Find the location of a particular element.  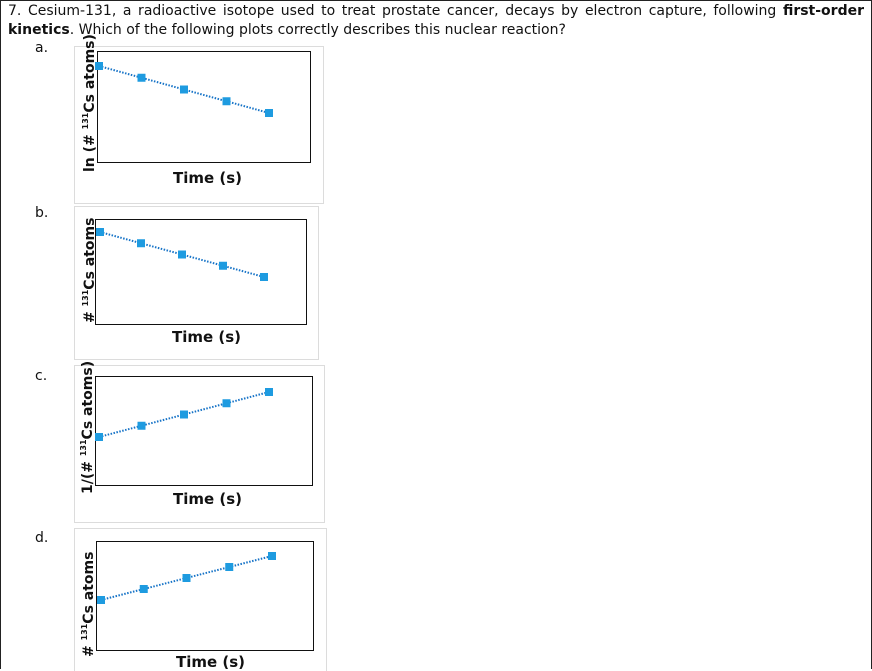

option-b-data-series is located at coordinates (182, 254).